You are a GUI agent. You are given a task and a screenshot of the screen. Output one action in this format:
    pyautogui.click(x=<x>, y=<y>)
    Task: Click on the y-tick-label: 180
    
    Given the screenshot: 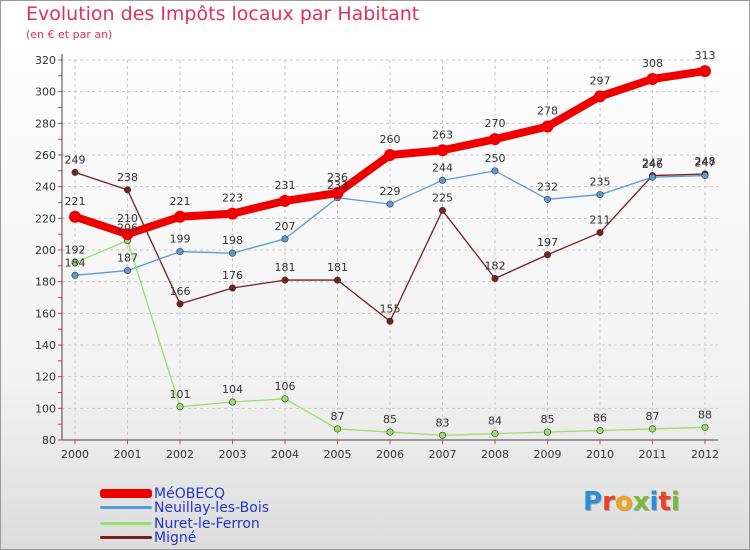 What is the action you would take?
    pyautogui.click(x=45, y=282)
    